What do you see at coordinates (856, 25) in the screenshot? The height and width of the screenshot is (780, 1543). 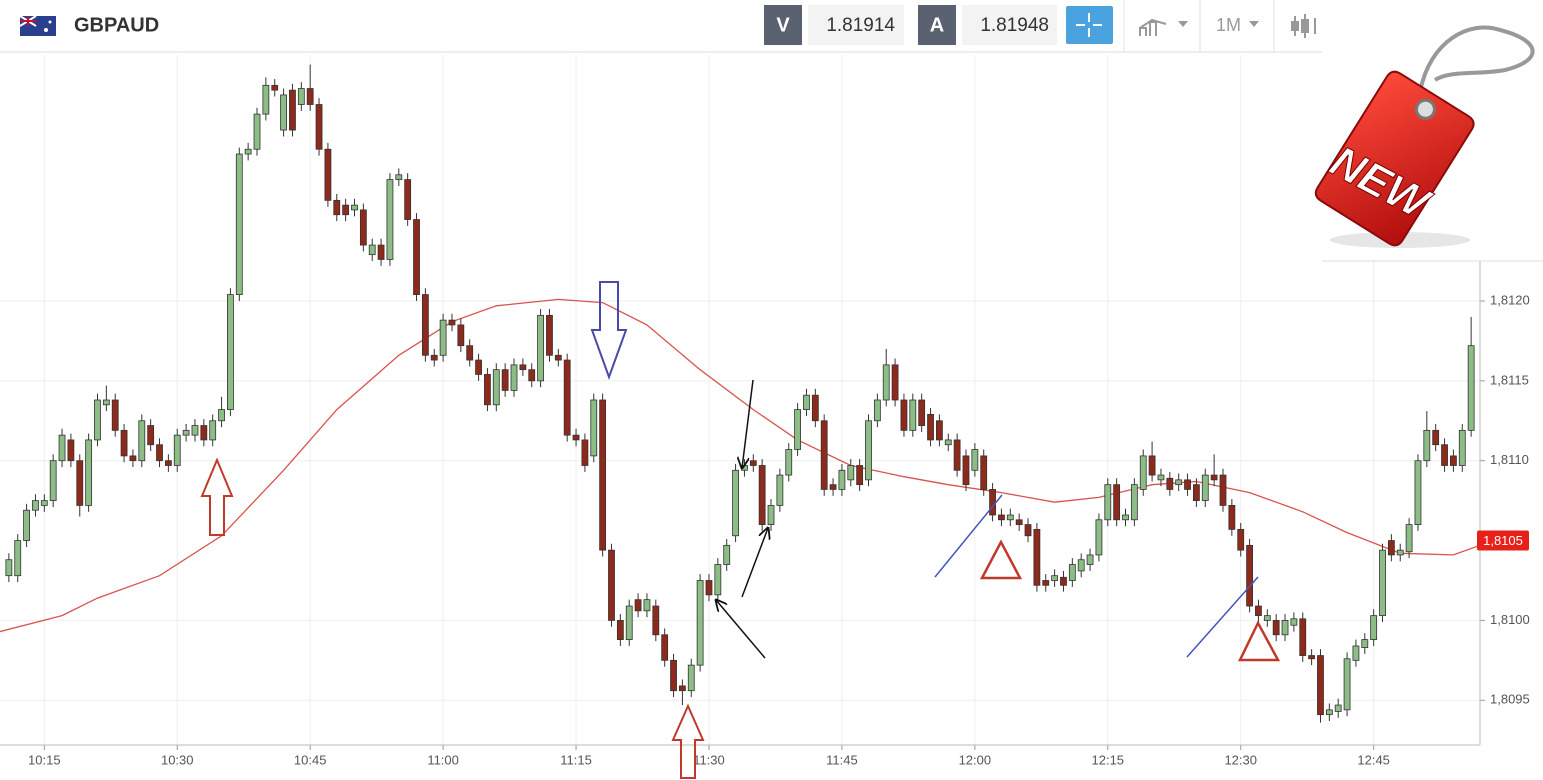 I see `bid-box` at bounding box center [856, 25].